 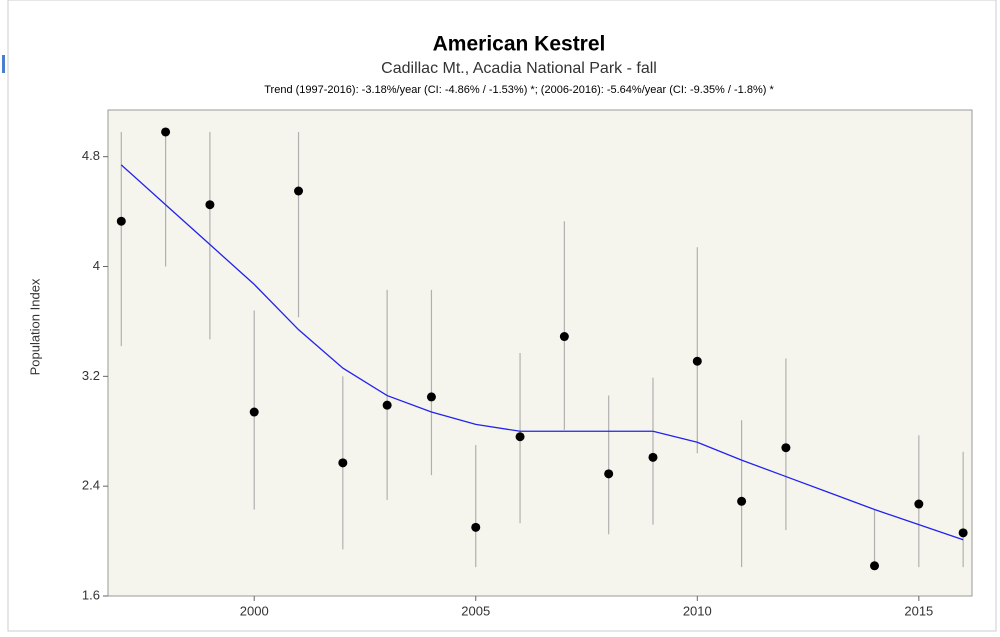 I want to click on x-tick-label: 2015, so click(x=918, y=610).